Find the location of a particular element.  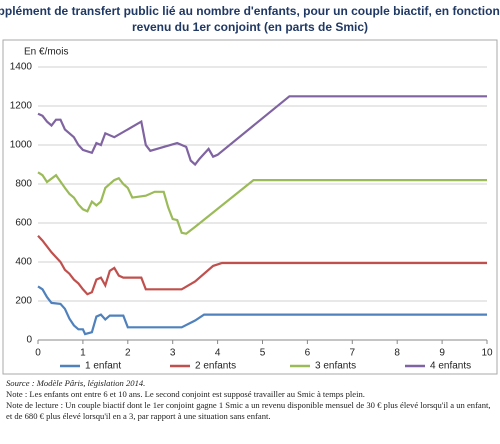

y-tick-label: 200 is located at coordinates (23, 301).